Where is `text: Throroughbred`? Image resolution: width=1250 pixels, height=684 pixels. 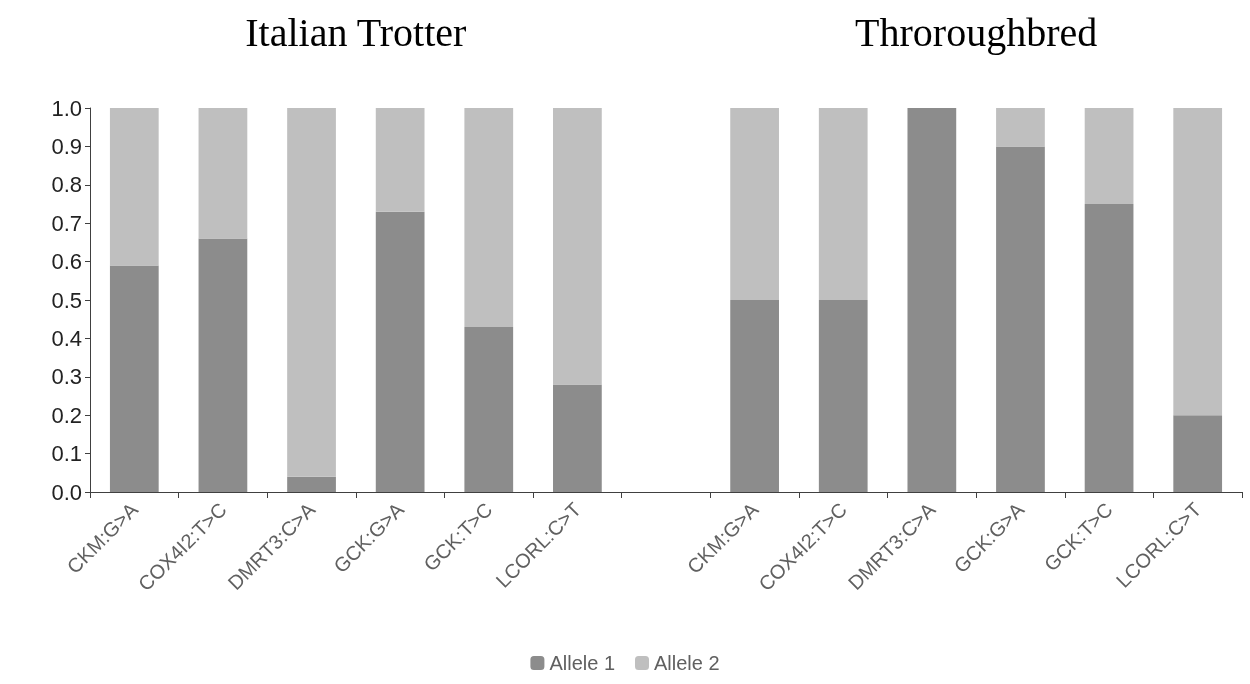 text: Throroughbred is located at coordinates (976, 32).